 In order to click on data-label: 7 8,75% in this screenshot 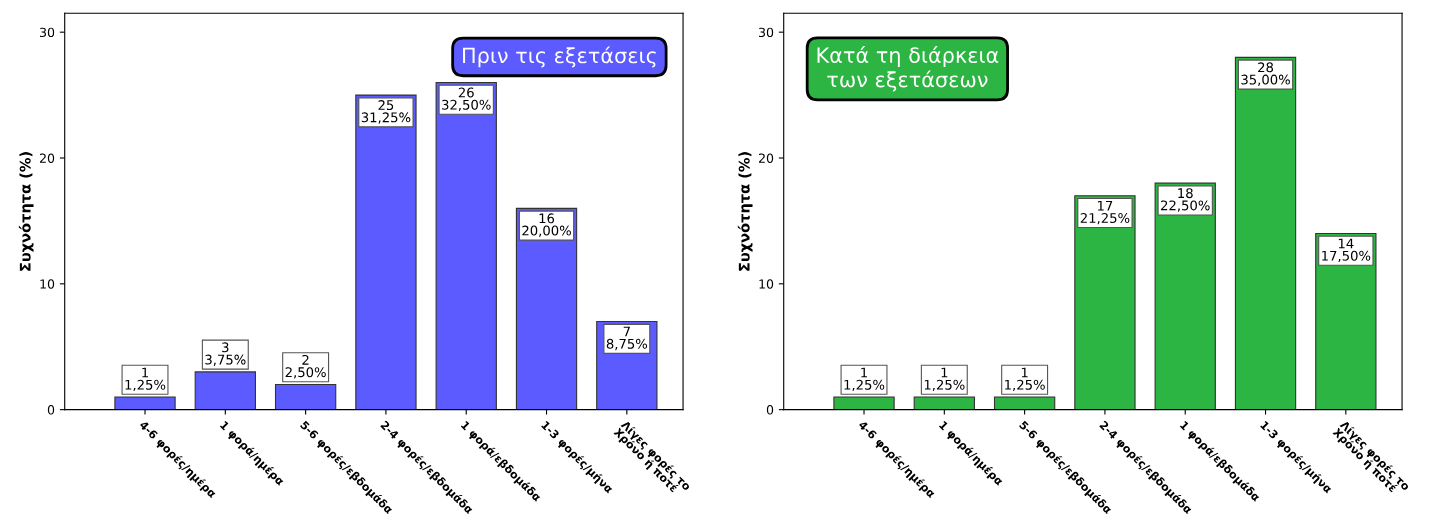, I will do `click(627, 338)`.